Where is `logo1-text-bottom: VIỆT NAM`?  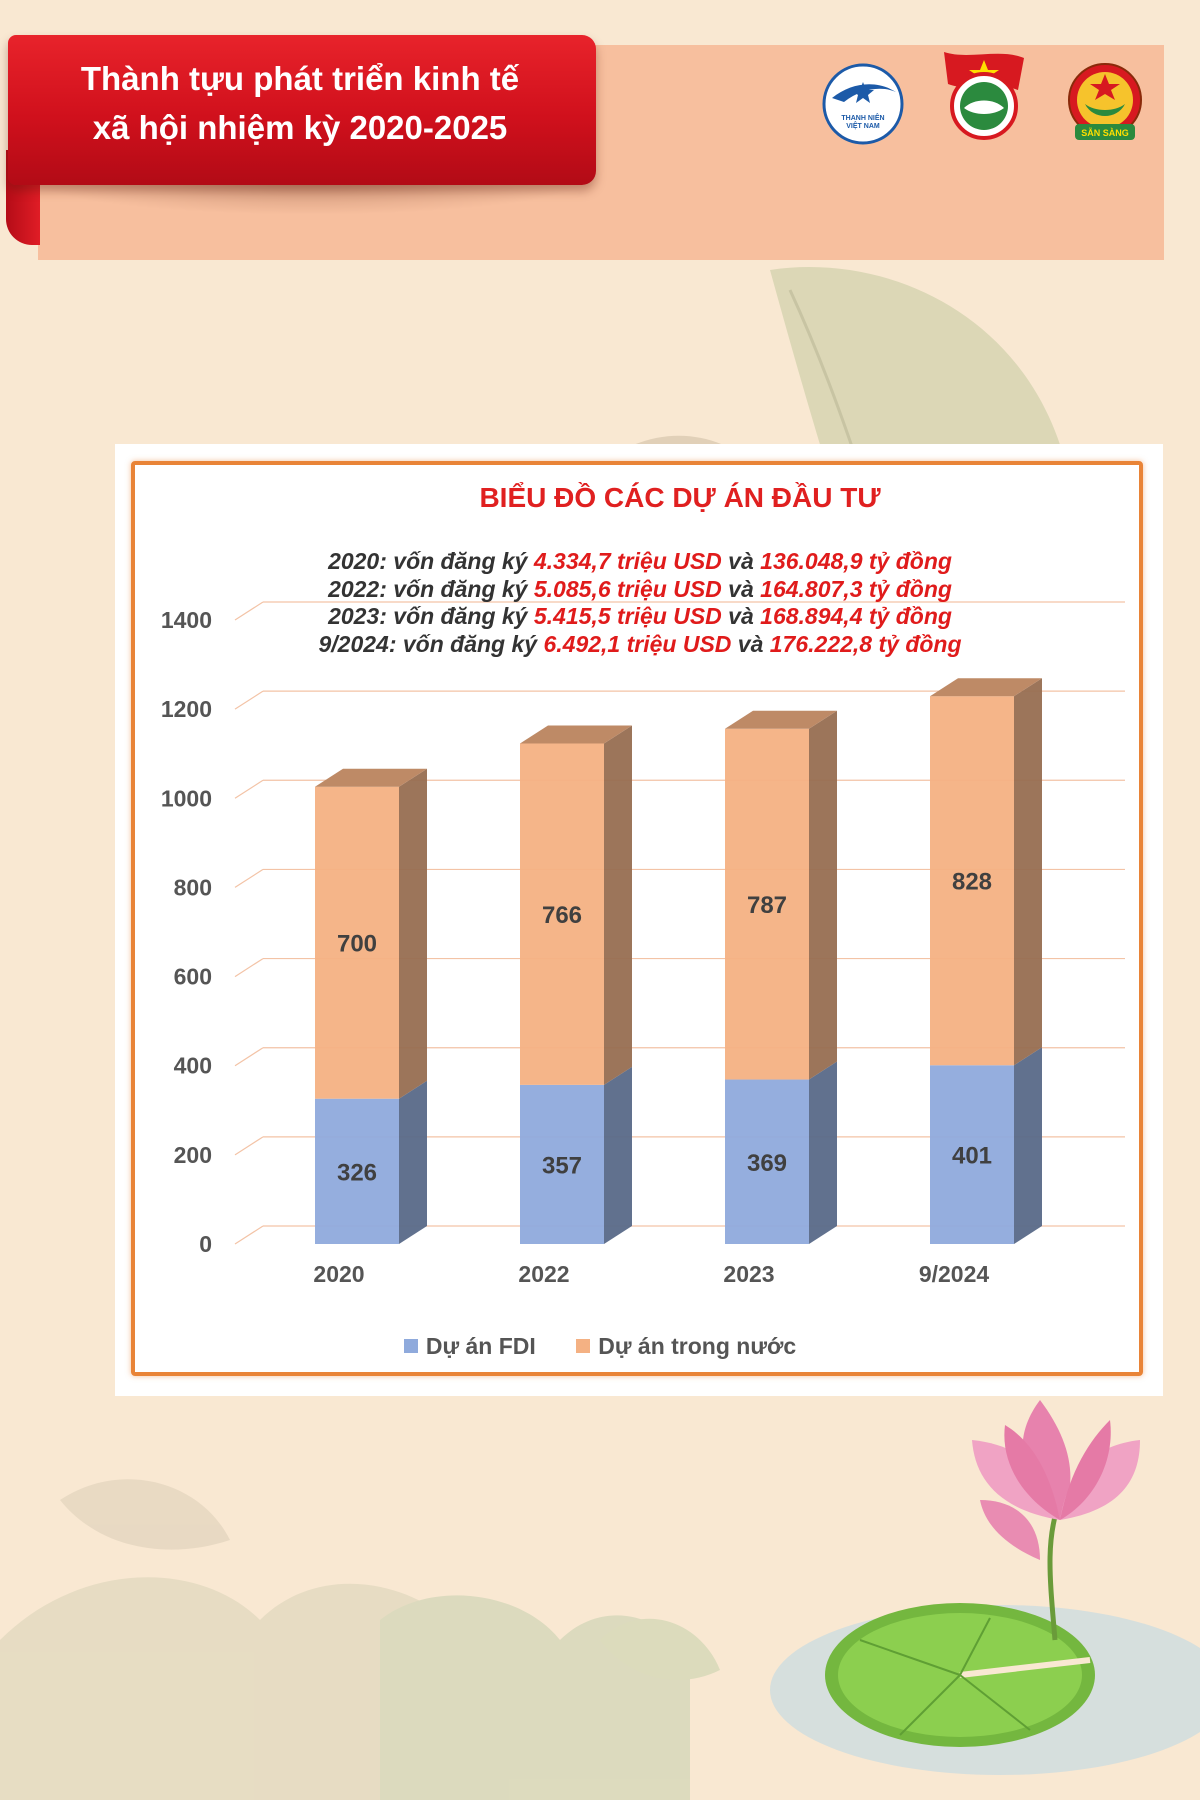 logo1-text-bottom: VIỆT NAM is located at coordinates (863, 125).